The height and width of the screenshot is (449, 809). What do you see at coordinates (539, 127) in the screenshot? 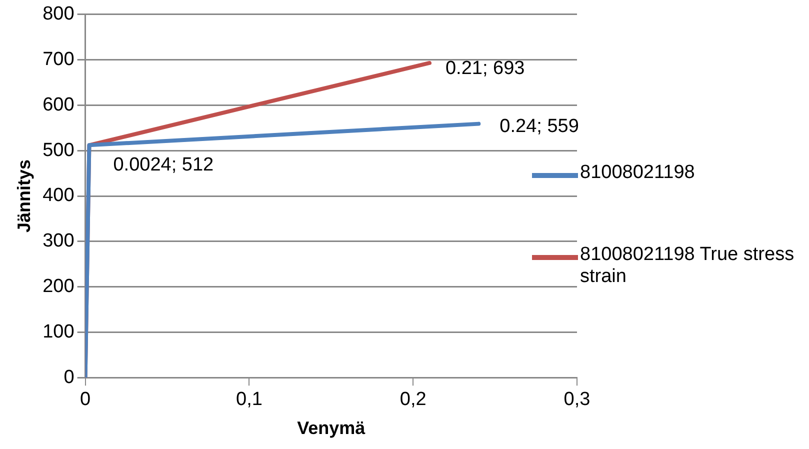
I see `annotation: 0.24; 559` at bounding box center [539, 127].